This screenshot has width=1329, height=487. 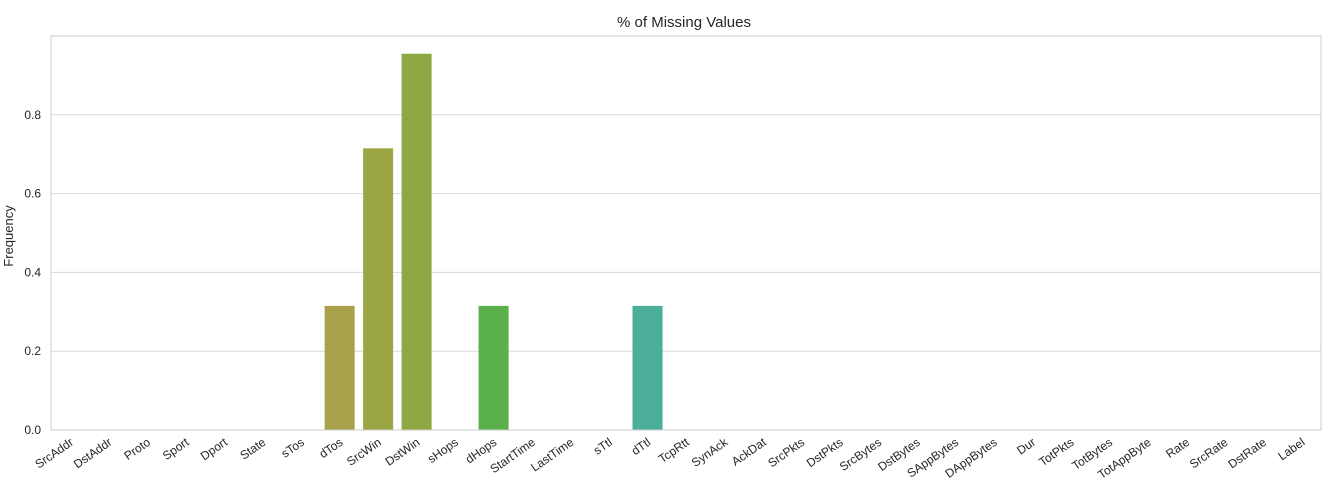 I want to click on x-tick-label: LastTime, so click(x=552, y=455).